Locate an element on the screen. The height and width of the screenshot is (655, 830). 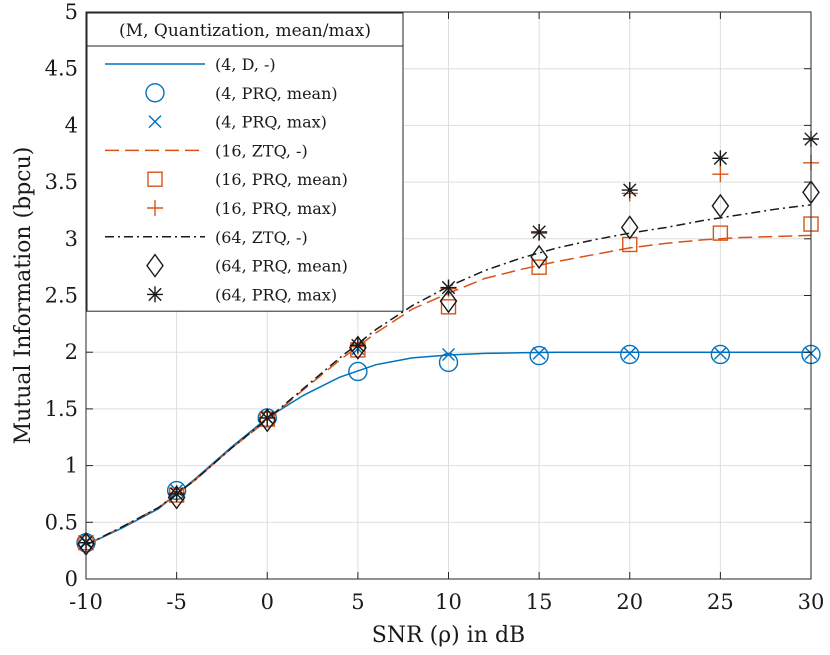
legend-entry: (64, PRQ, max) is located at coordinates (242, 294).